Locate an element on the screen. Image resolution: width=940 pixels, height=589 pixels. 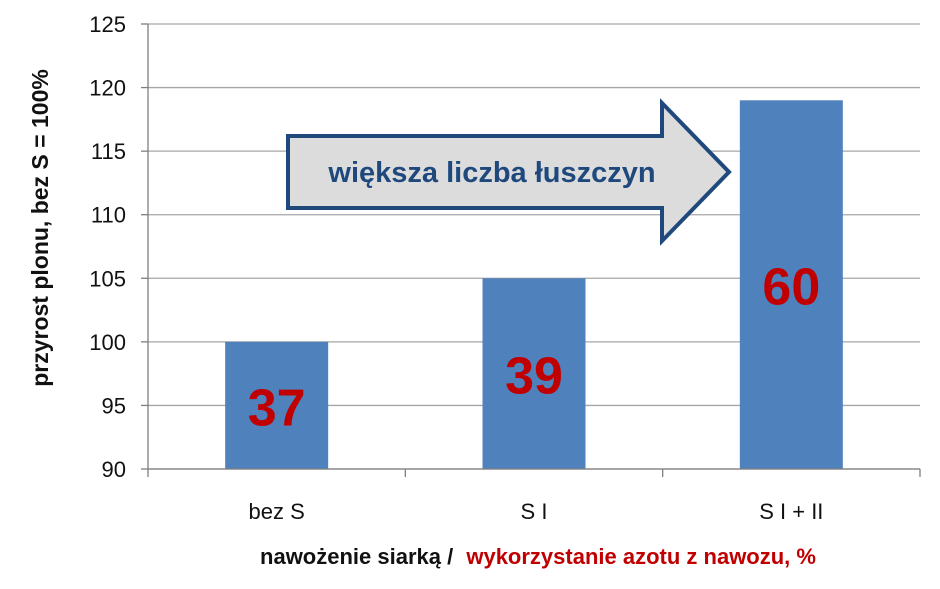
x-tick-label-1: bez S is located at coordinates (277, 511).